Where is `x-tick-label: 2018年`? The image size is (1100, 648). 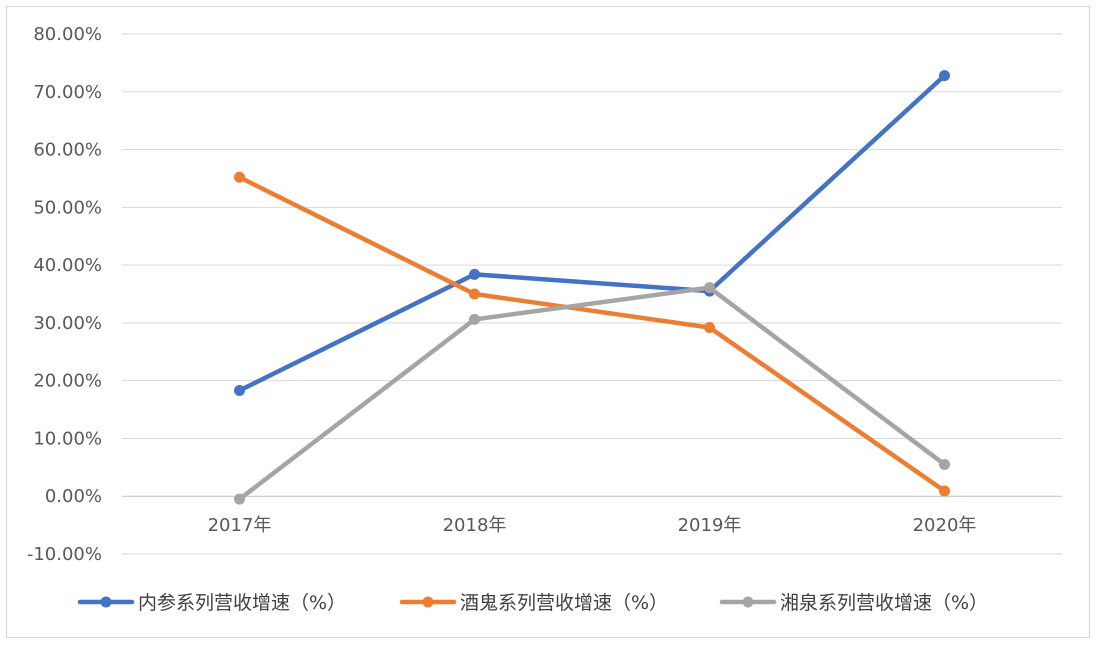 x-tick-label: 2018年 is located at coordinates (475, 525).